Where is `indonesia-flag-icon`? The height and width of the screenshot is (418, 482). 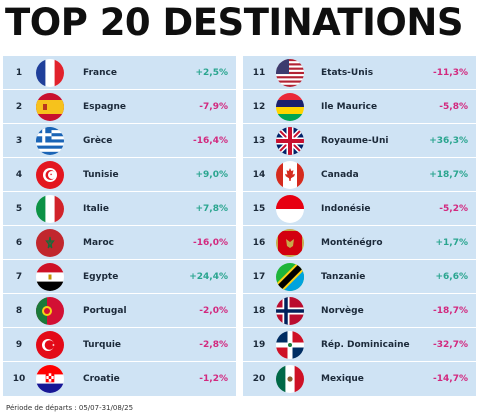 indonesia-flag-icon is located at coordinates (290, 209).